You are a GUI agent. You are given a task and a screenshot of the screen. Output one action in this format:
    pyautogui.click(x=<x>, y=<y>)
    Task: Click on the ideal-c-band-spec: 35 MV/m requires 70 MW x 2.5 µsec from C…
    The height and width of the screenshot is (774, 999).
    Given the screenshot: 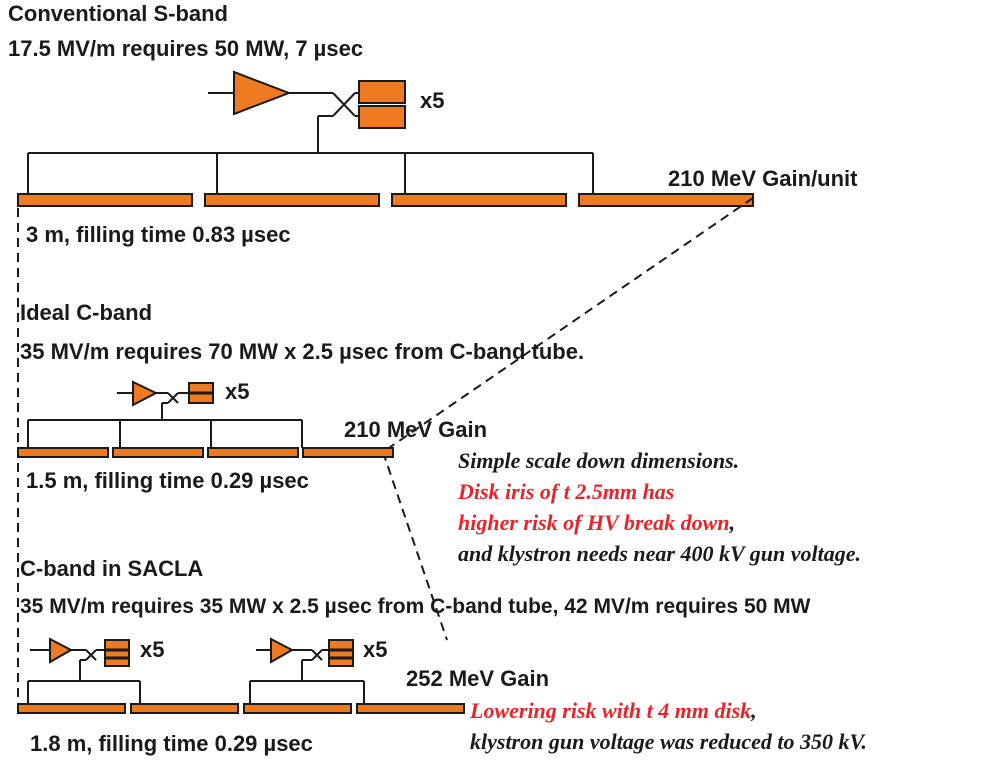 What is the action you would take?
    pyautogui.click(x=302, y=351)
    